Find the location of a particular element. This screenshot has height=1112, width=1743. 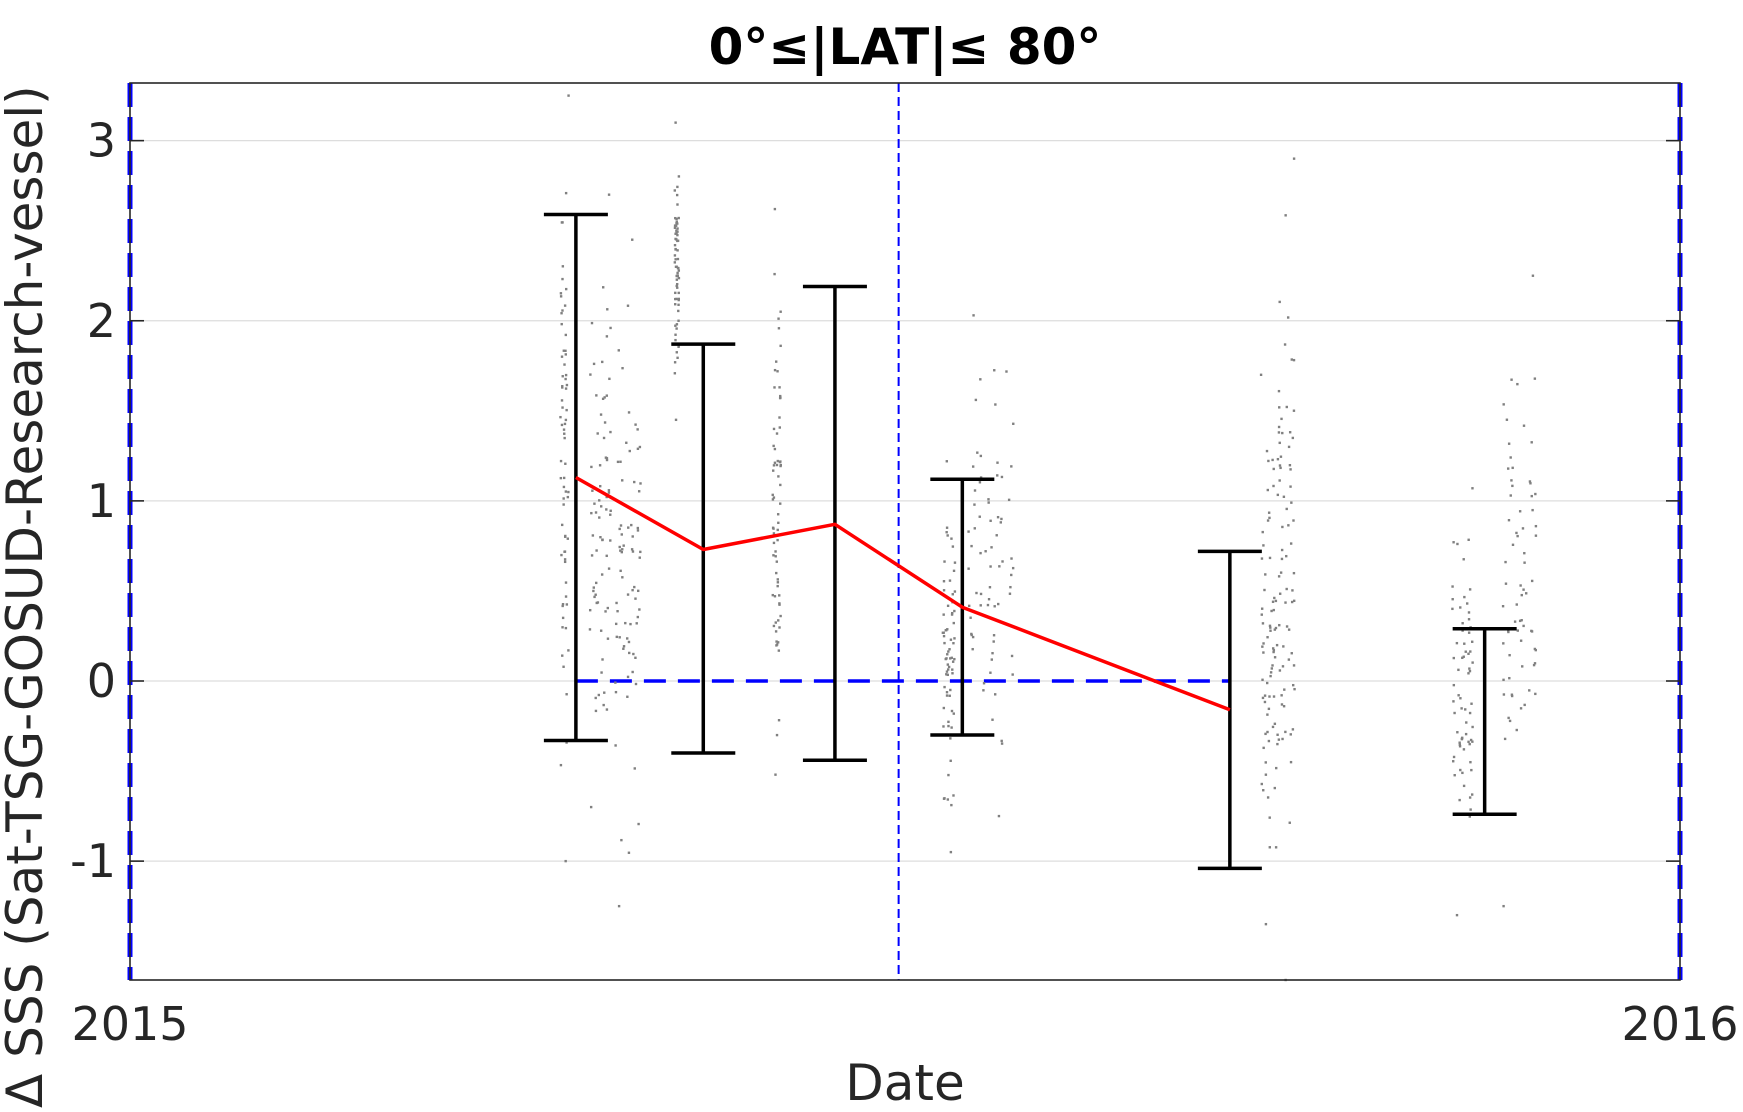

y-tick-label-0: -1 is located at coordinates (93, 861).